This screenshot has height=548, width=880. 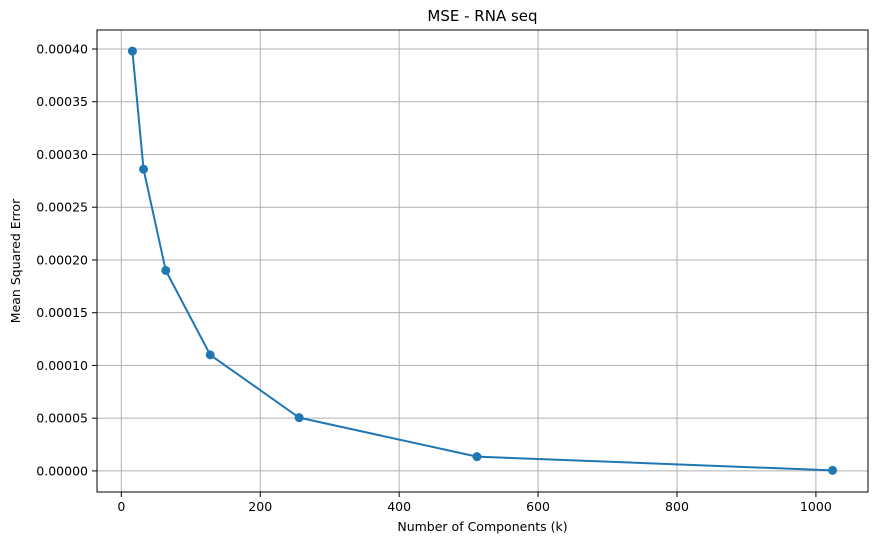 I want to click on x-tick-label: 200, so click(x=260, y=506).